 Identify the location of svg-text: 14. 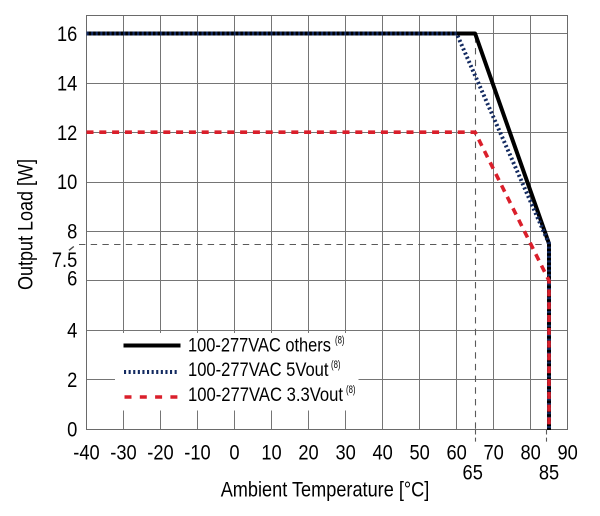
(67, 83).